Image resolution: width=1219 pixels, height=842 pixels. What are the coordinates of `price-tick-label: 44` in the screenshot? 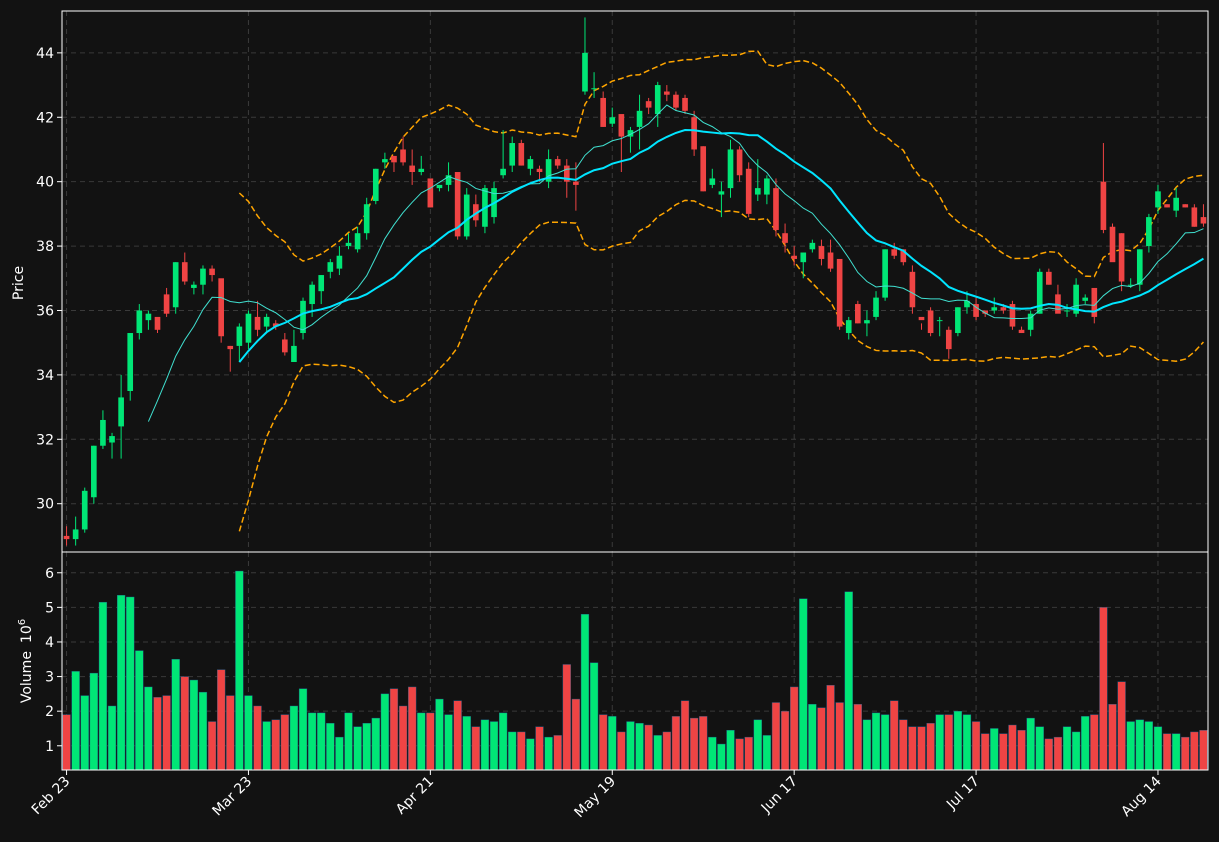 It's located at (45, 54).